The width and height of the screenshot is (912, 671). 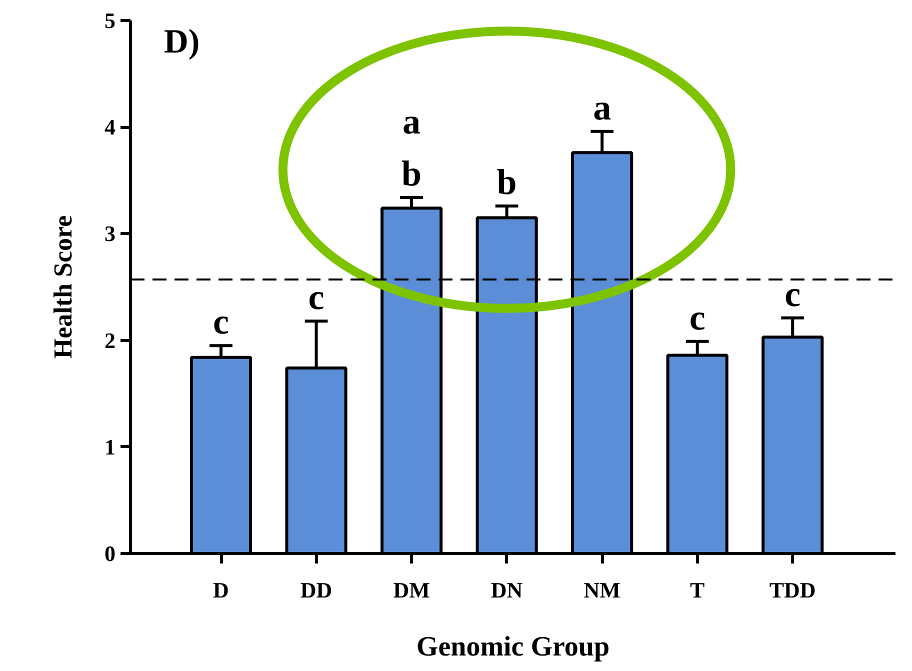 I want to click on y-tick-label: 3, so click(x=110, y=233).